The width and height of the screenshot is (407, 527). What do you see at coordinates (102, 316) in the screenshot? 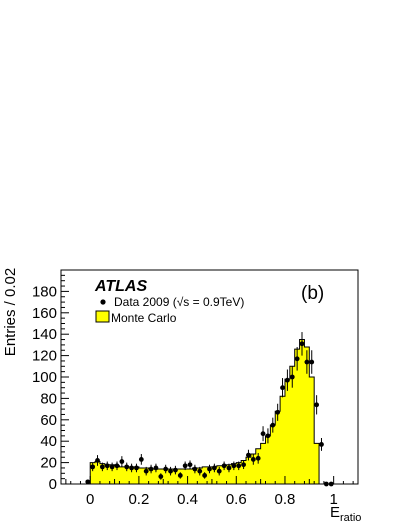
I see `legend-mc-swatch` at bounding box center [102, 316].